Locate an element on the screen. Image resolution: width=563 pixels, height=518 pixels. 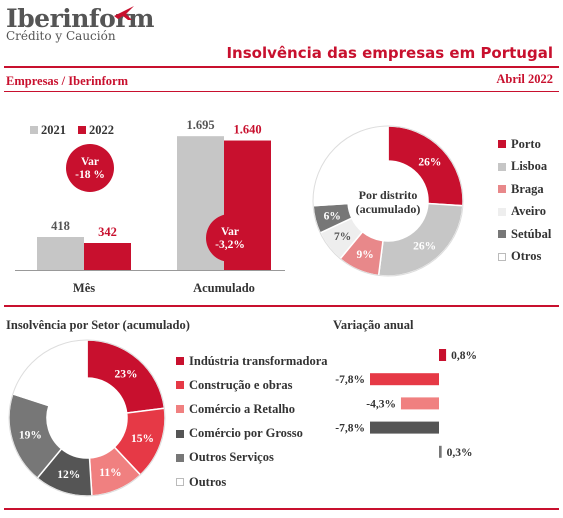
district-legend-item-0: Porto is located at coordinates (524, 144).